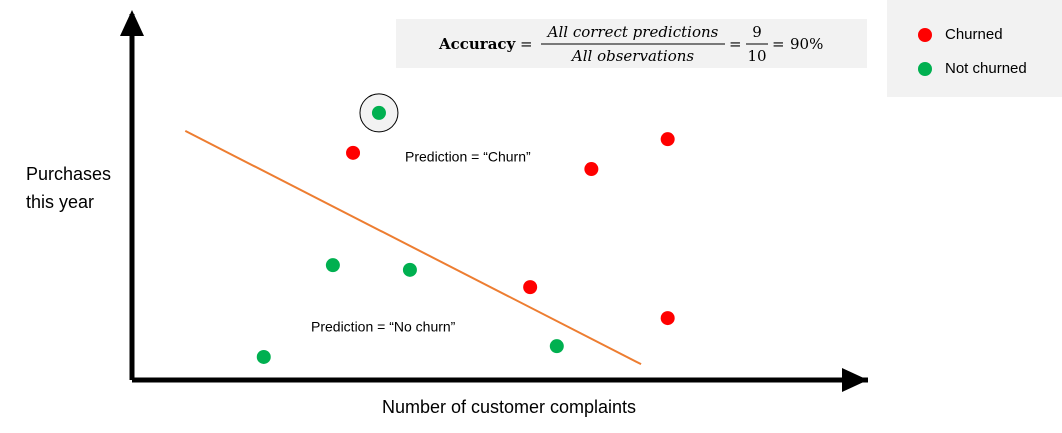  Describe the element at coordinates (757, 32) in the screenshot. I see `formula-numerator: 9` at that location.